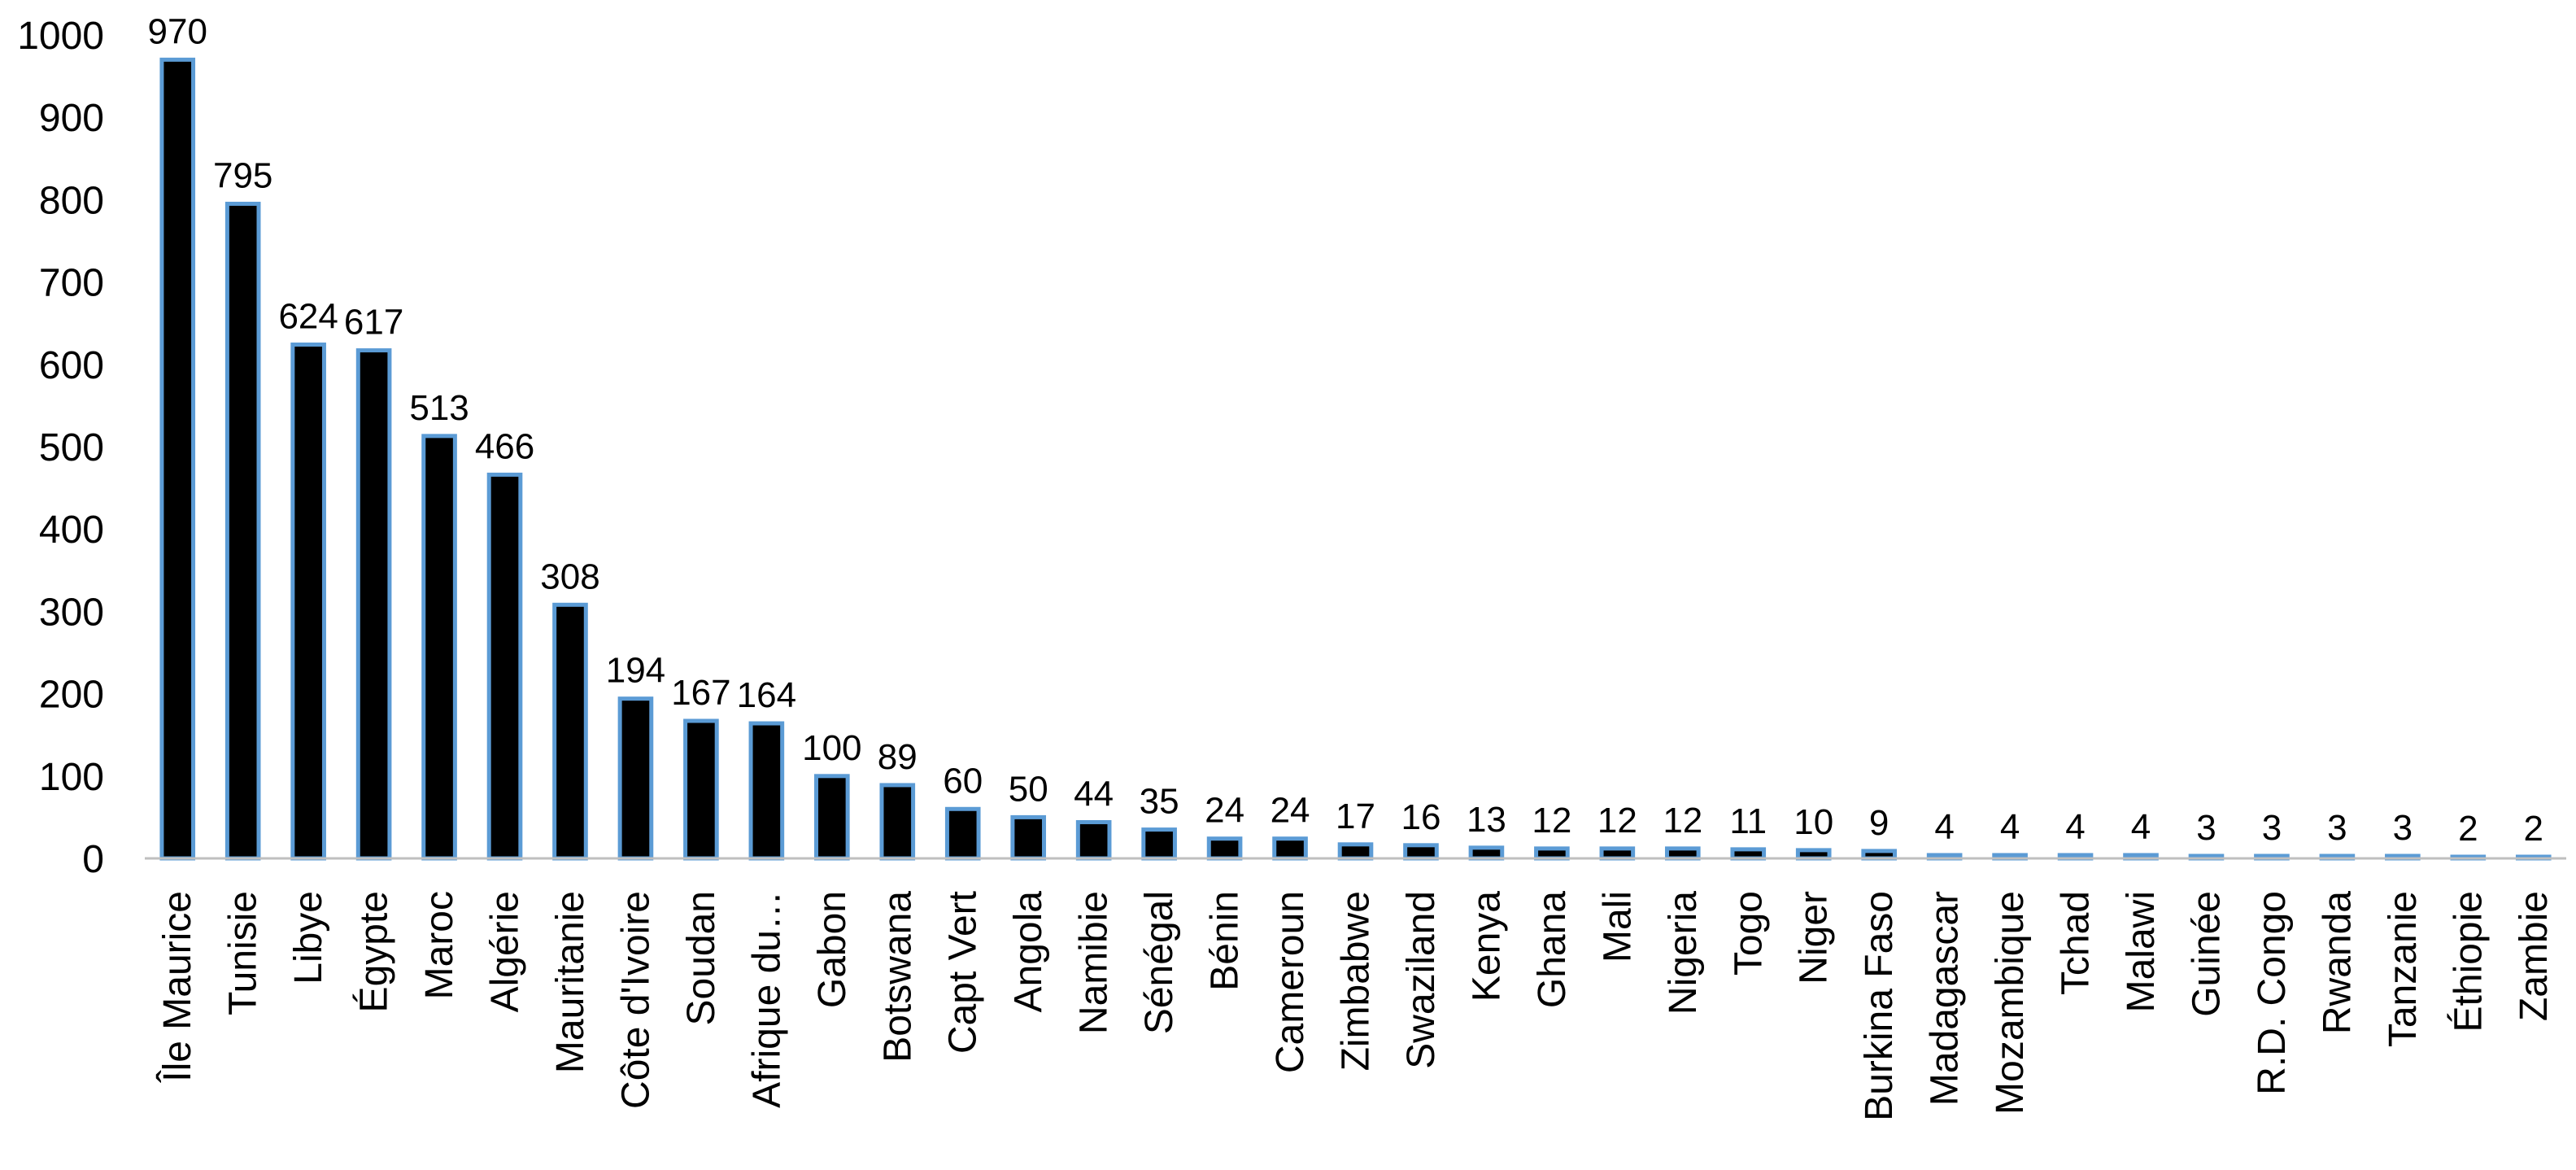  What do you see at coordinates (2010, 1003) in the screenshot?
I see `category-label: Mozambique` at bounding box center [2010, 1003].